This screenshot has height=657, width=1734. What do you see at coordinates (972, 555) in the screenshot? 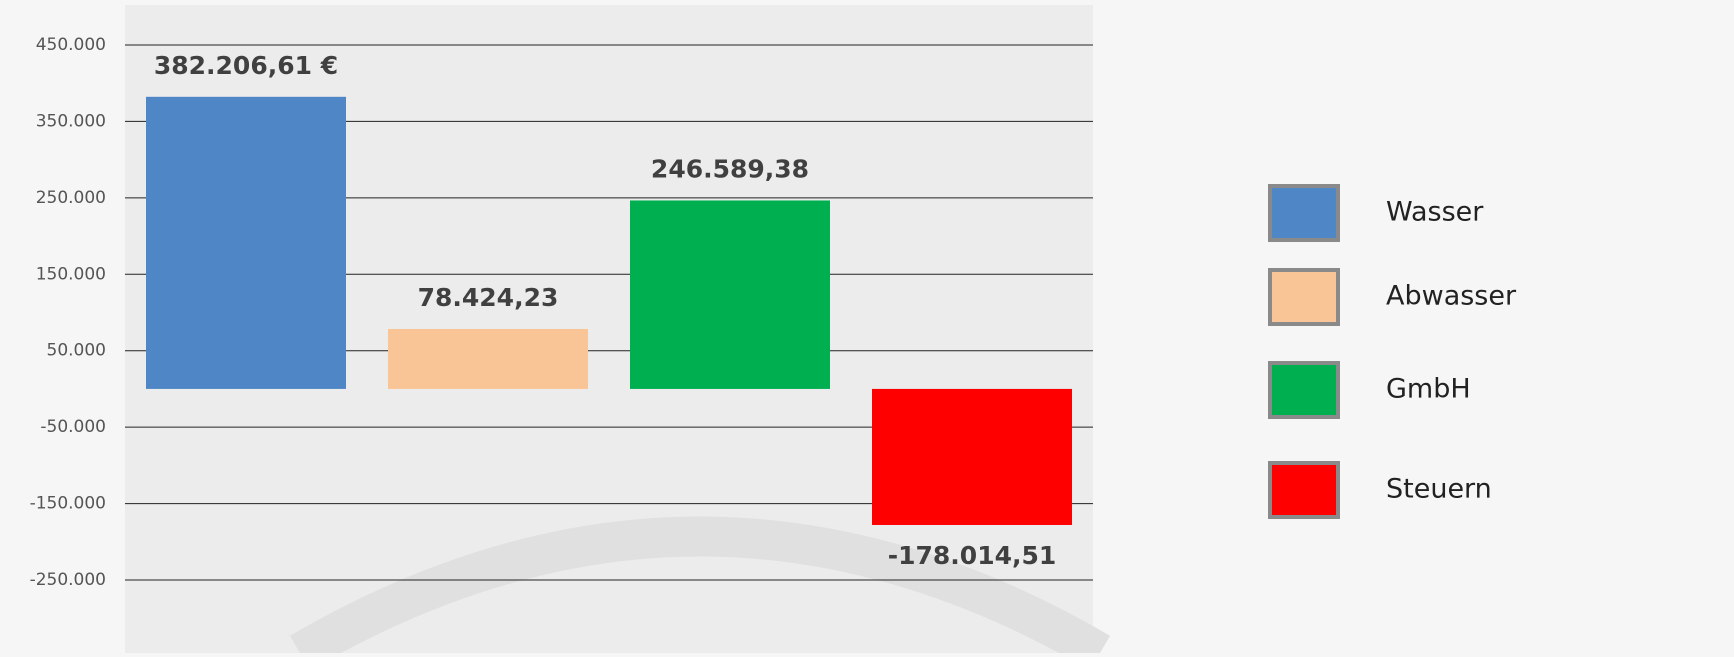
I see `data-label: -178.014,51` at bounding box center [972, 555].